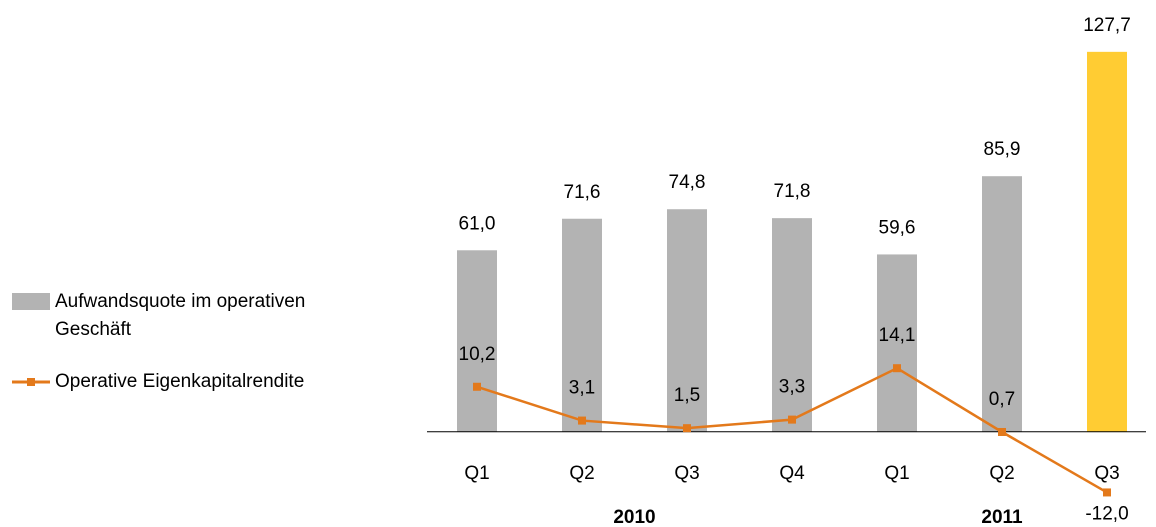  I want to click on bar-label: 85,9, so click(1002, 149).